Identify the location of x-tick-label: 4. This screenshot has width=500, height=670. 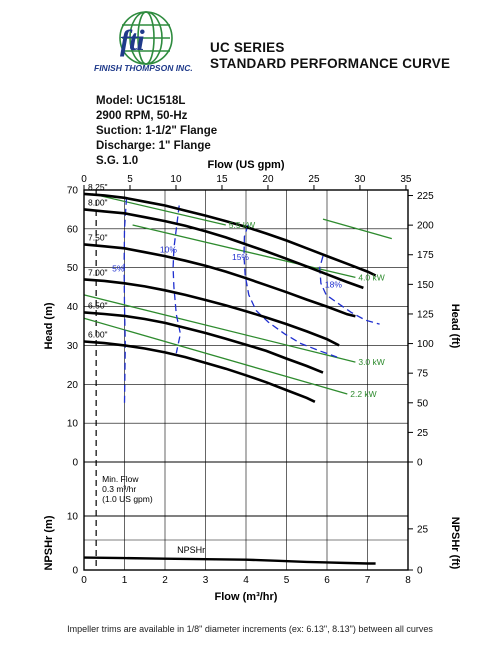
(246, 580).